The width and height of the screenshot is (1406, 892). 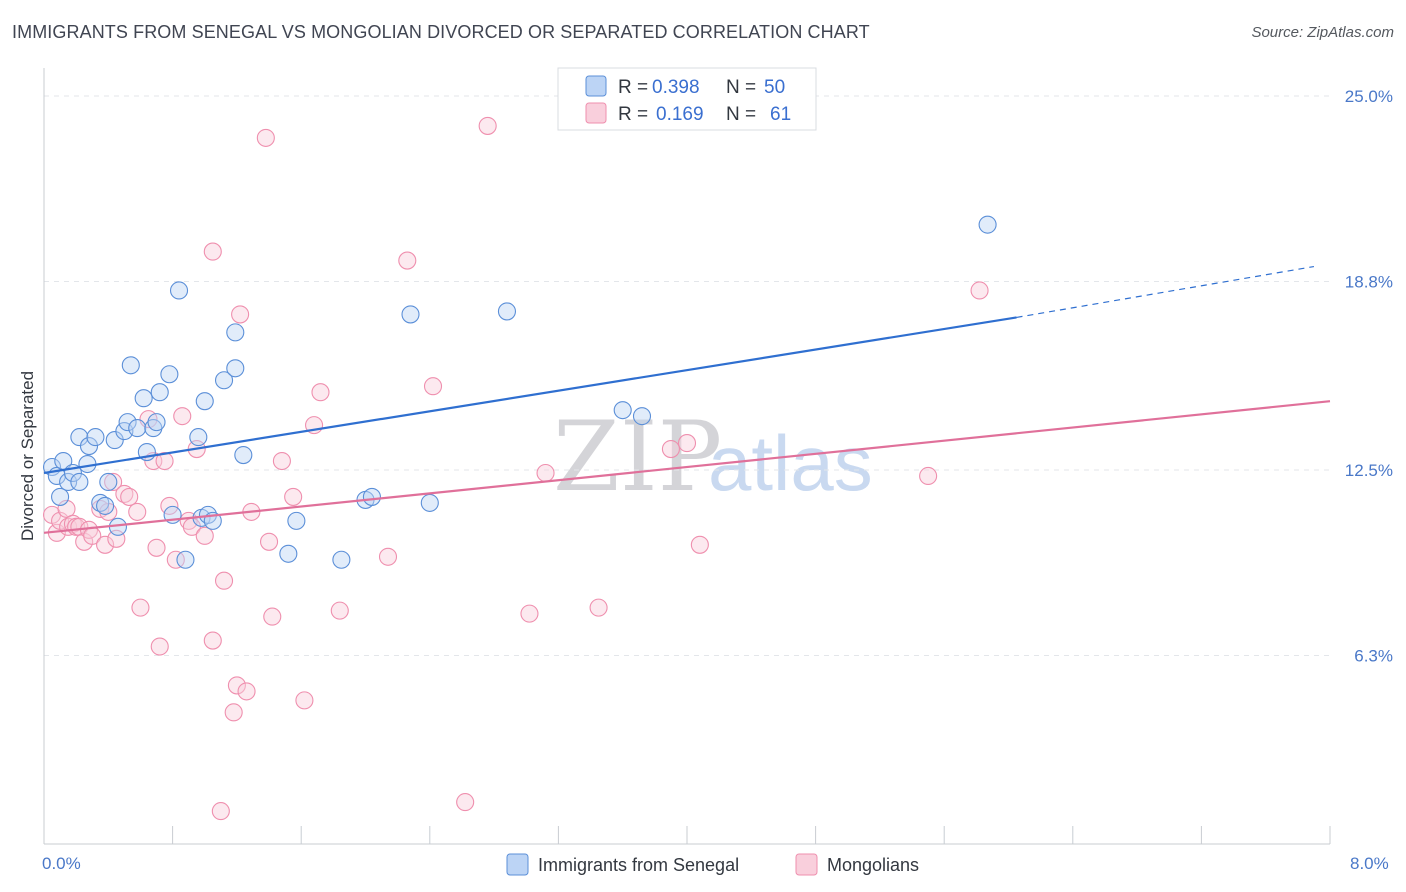 What do you see at coordinates (27, 456) in the screenshot?
I see `y-axis-label: Divorced or Separated` at bounding box center [27, 456].